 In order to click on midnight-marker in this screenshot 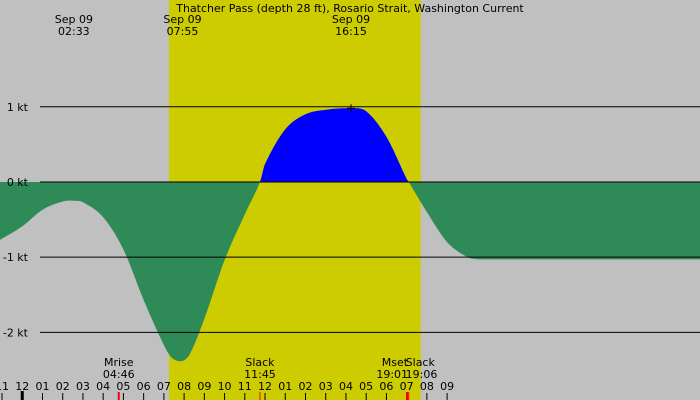, I will do `click(22, 395)`.